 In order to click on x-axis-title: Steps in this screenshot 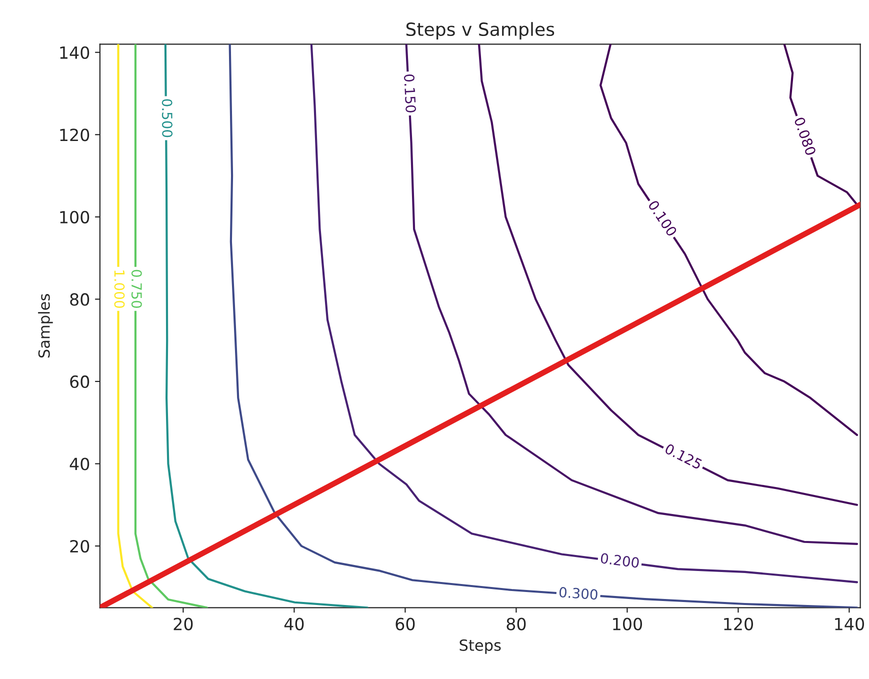, I will do `click(480, 646)`.